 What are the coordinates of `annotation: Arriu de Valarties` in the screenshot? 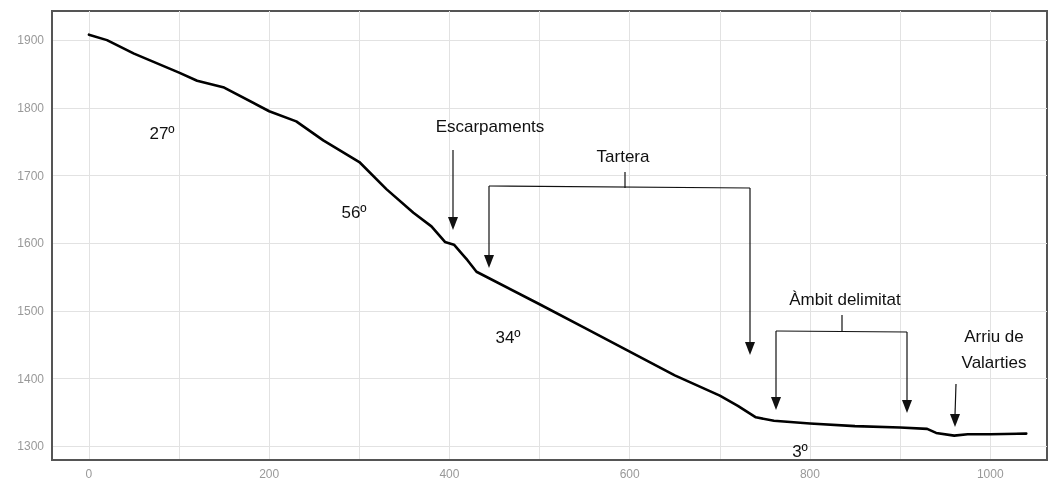 It's located at (994, 350).